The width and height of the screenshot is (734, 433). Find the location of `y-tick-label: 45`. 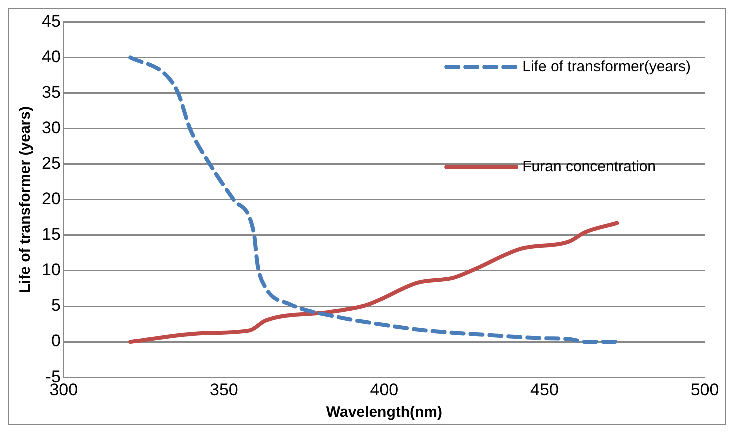

y-tick-label: 45 is located at coordinates (51, 21).